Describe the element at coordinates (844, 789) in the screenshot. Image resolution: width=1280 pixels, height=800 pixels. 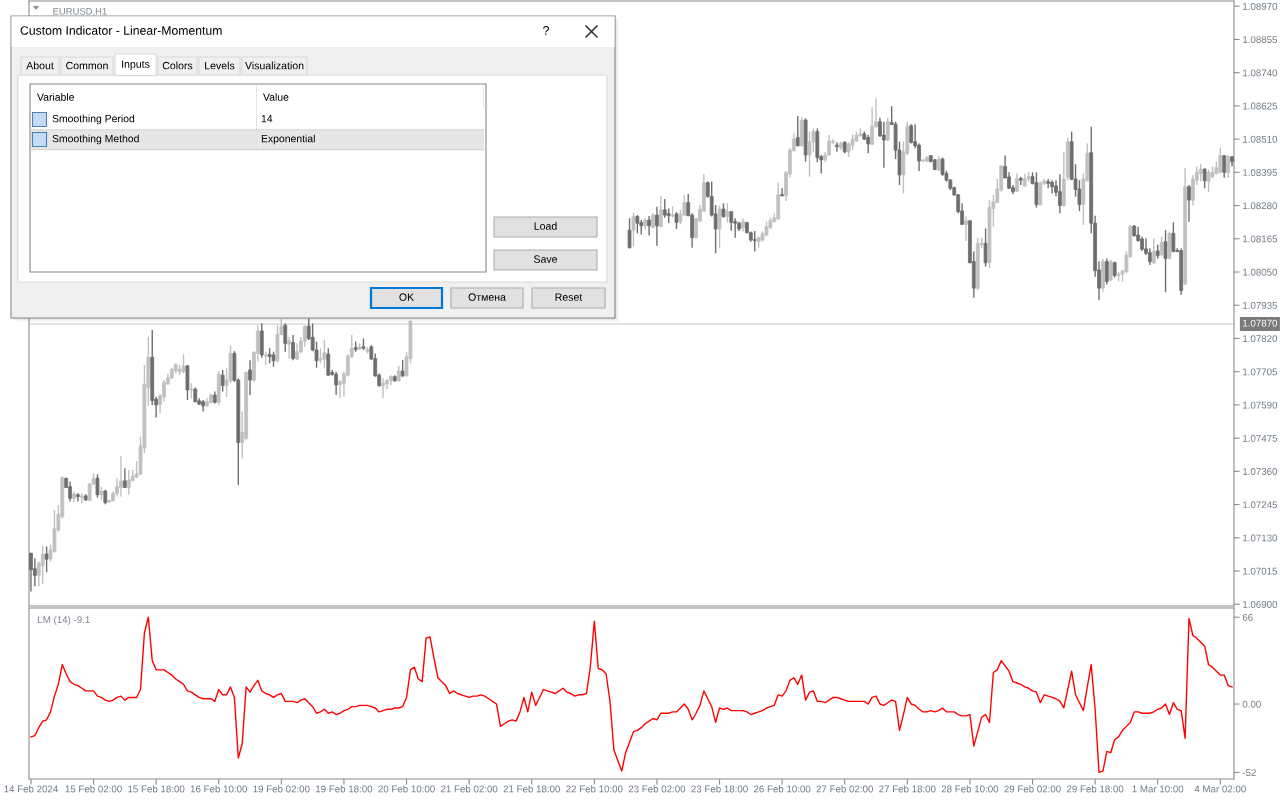
I see `x-tick-label: 27 Feb 02:00` at that location.